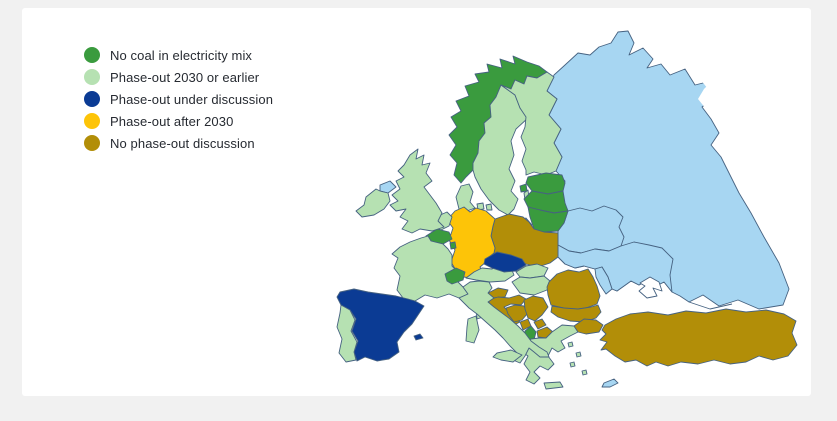  What do you see at coordinates (588, 326) in the screenshot?
I see `country-turkey-thrace` at bounding box center [588, 326].